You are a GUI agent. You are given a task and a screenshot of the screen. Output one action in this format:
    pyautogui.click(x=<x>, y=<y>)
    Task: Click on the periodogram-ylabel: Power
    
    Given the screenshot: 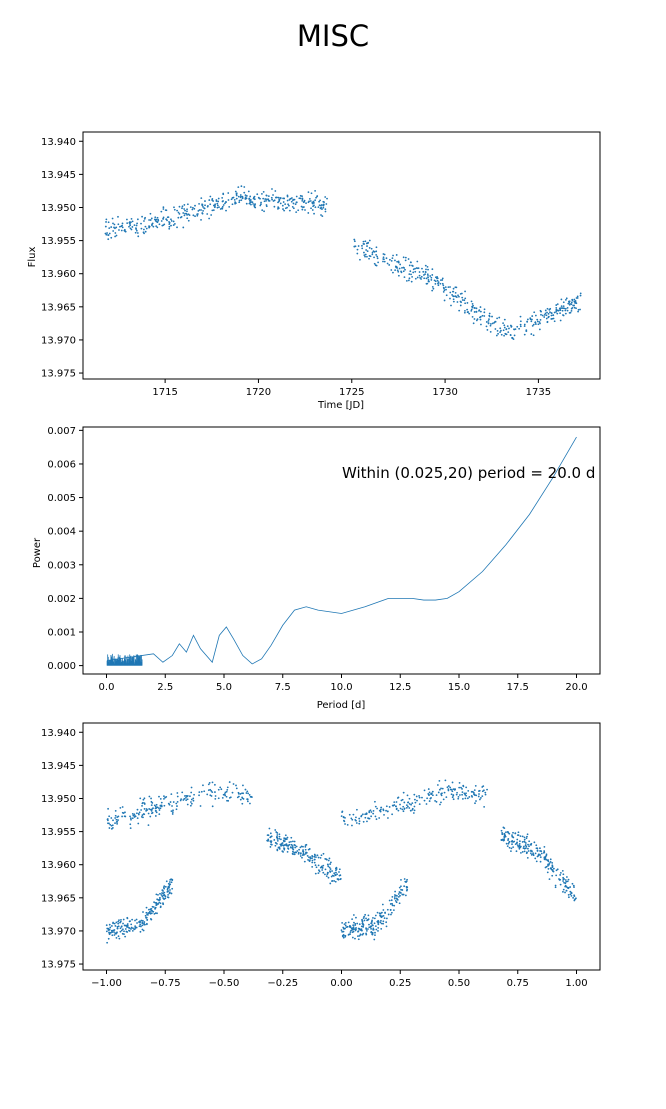 What is the action you would take?
    pyautogui.click(x=37, y=552)
    